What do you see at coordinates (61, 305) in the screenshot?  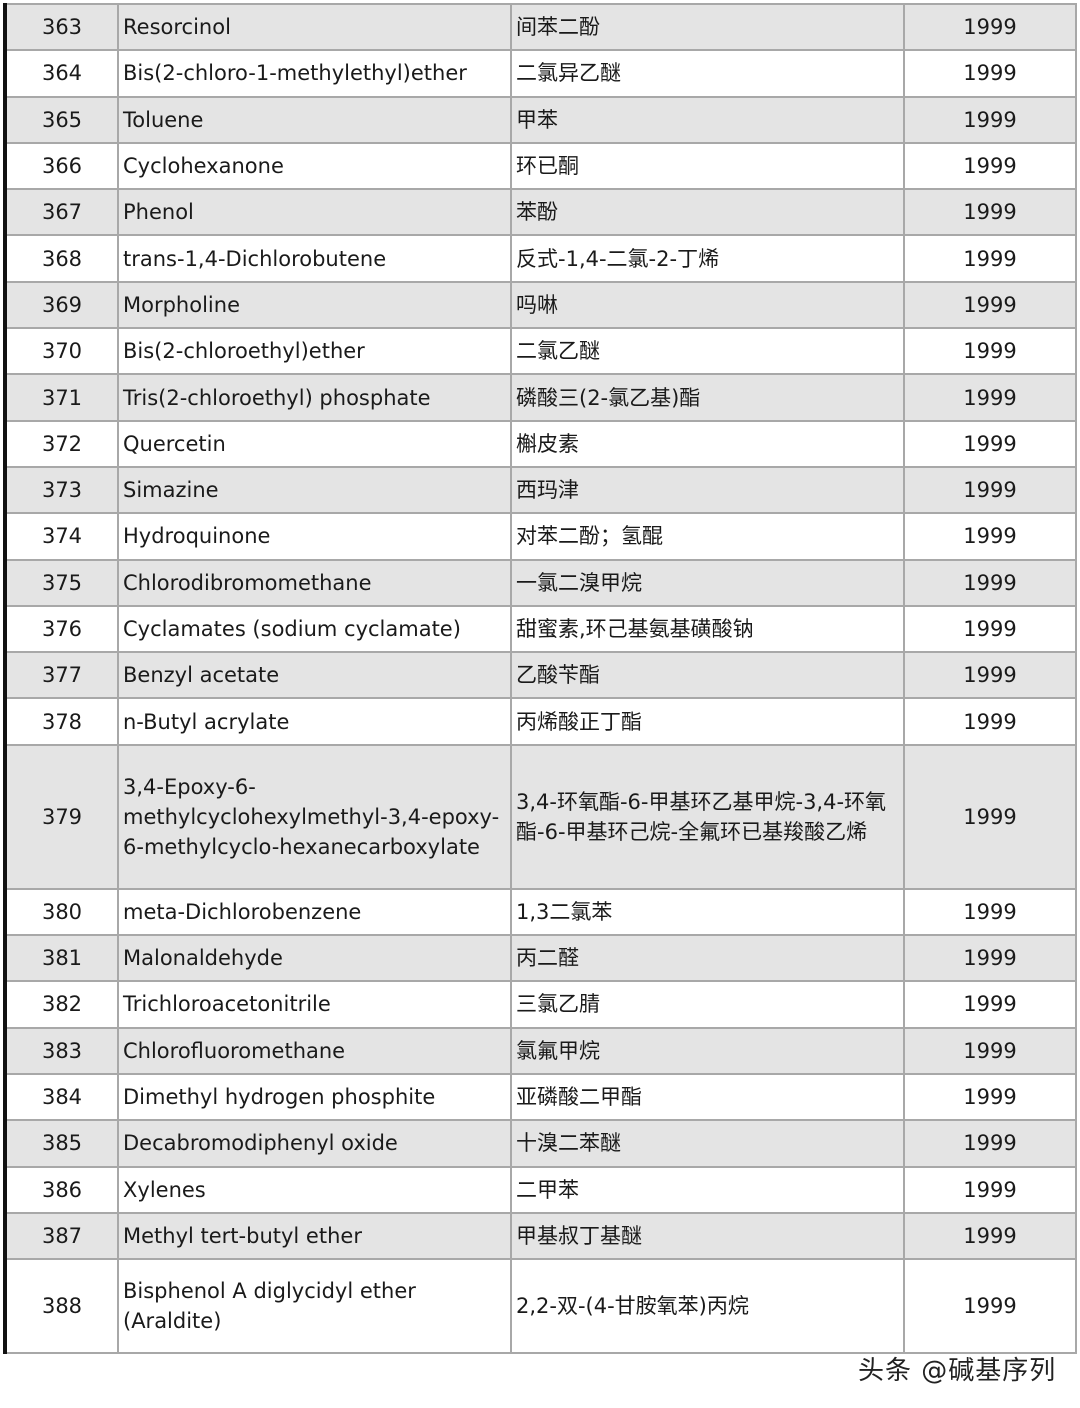 I see `row-number-cell: 369` at bounding box center [61, 305].